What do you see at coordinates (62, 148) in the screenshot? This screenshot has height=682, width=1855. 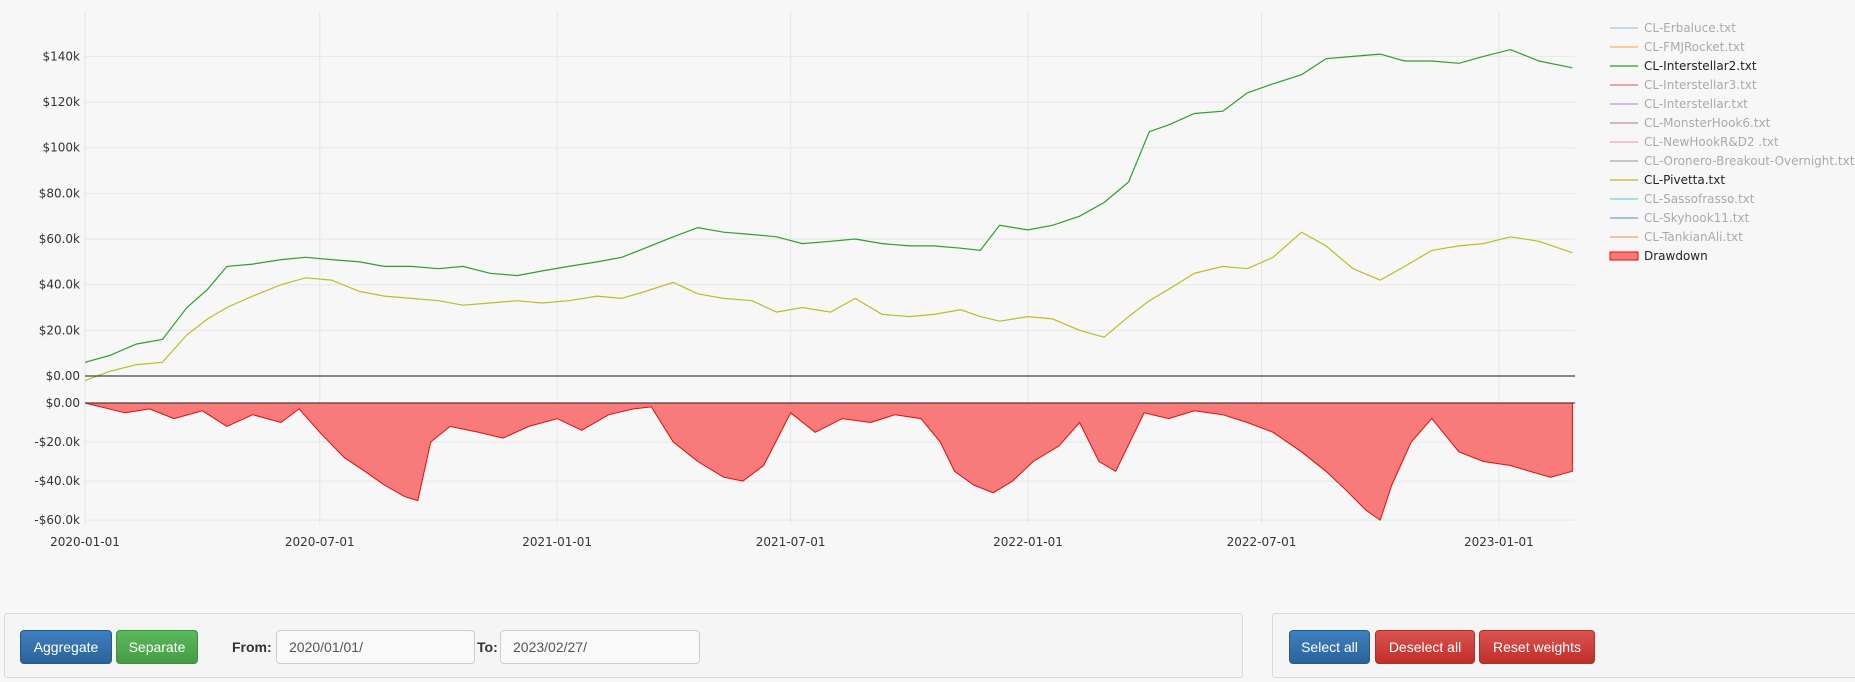 I see `equity-y-tick-label: $100k` at bounding box center [62, 148].